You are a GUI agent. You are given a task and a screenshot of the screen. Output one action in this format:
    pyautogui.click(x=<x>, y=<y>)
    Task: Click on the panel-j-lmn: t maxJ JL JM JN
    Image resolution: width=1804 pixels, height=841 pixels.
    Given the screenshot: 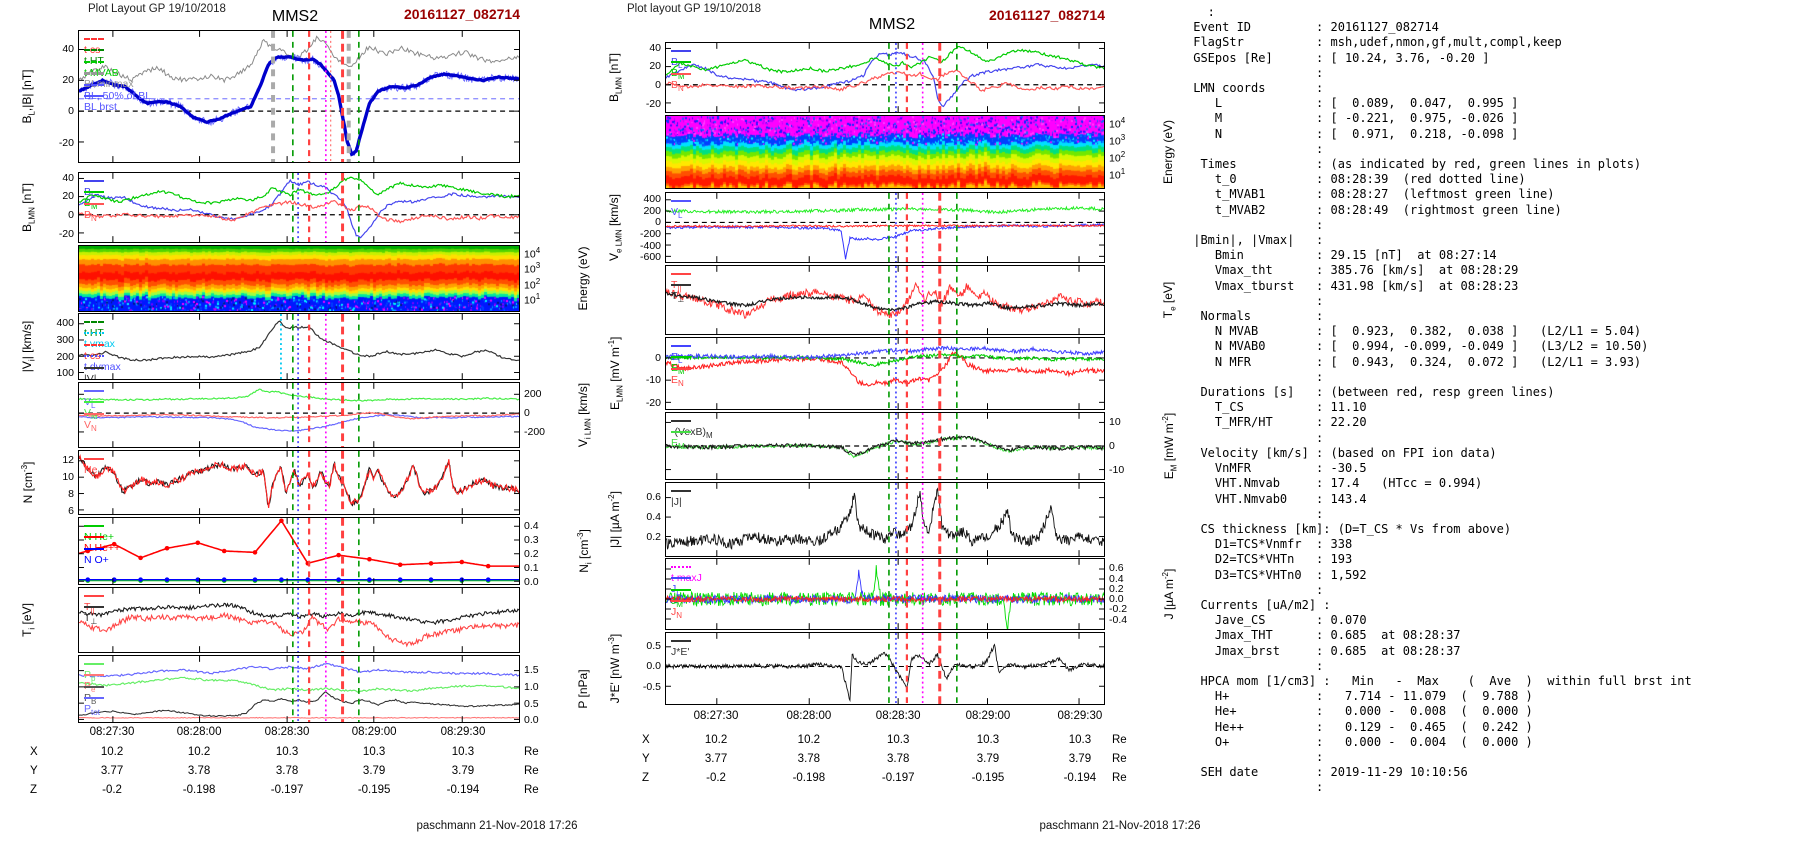 What is the action you would take?
    pyautogui.click(x=885, y=594)
    